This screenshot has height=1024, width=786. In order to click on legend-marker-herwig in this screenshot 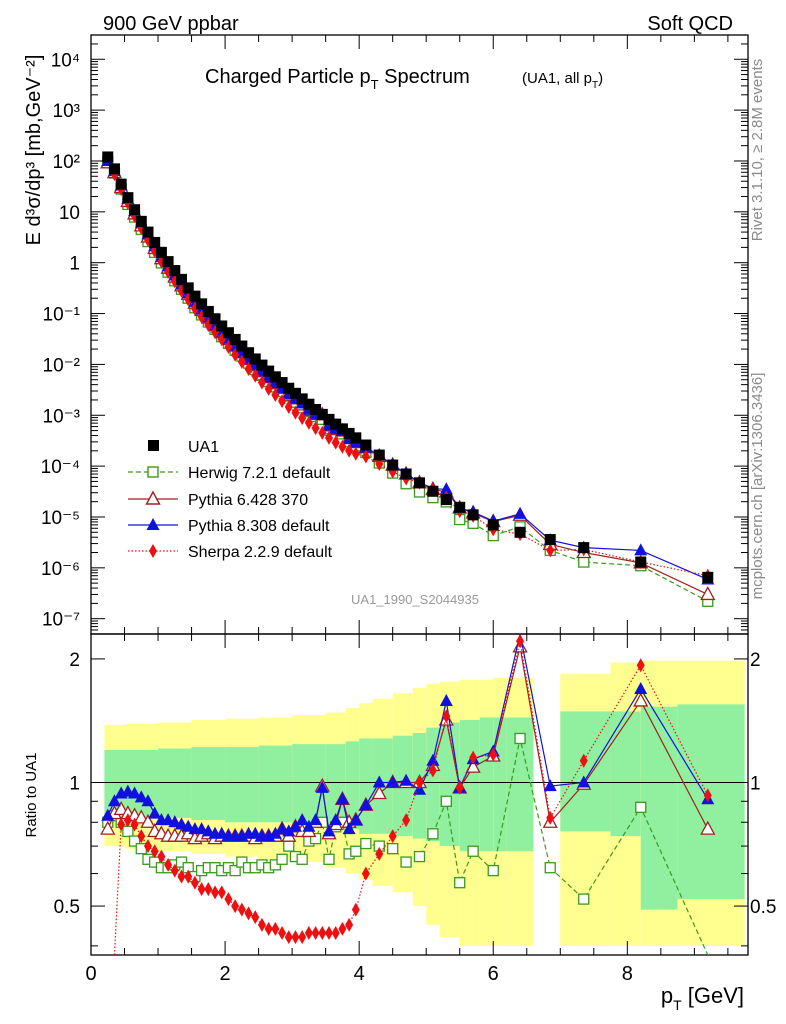, I will do `click(153, 472)`.